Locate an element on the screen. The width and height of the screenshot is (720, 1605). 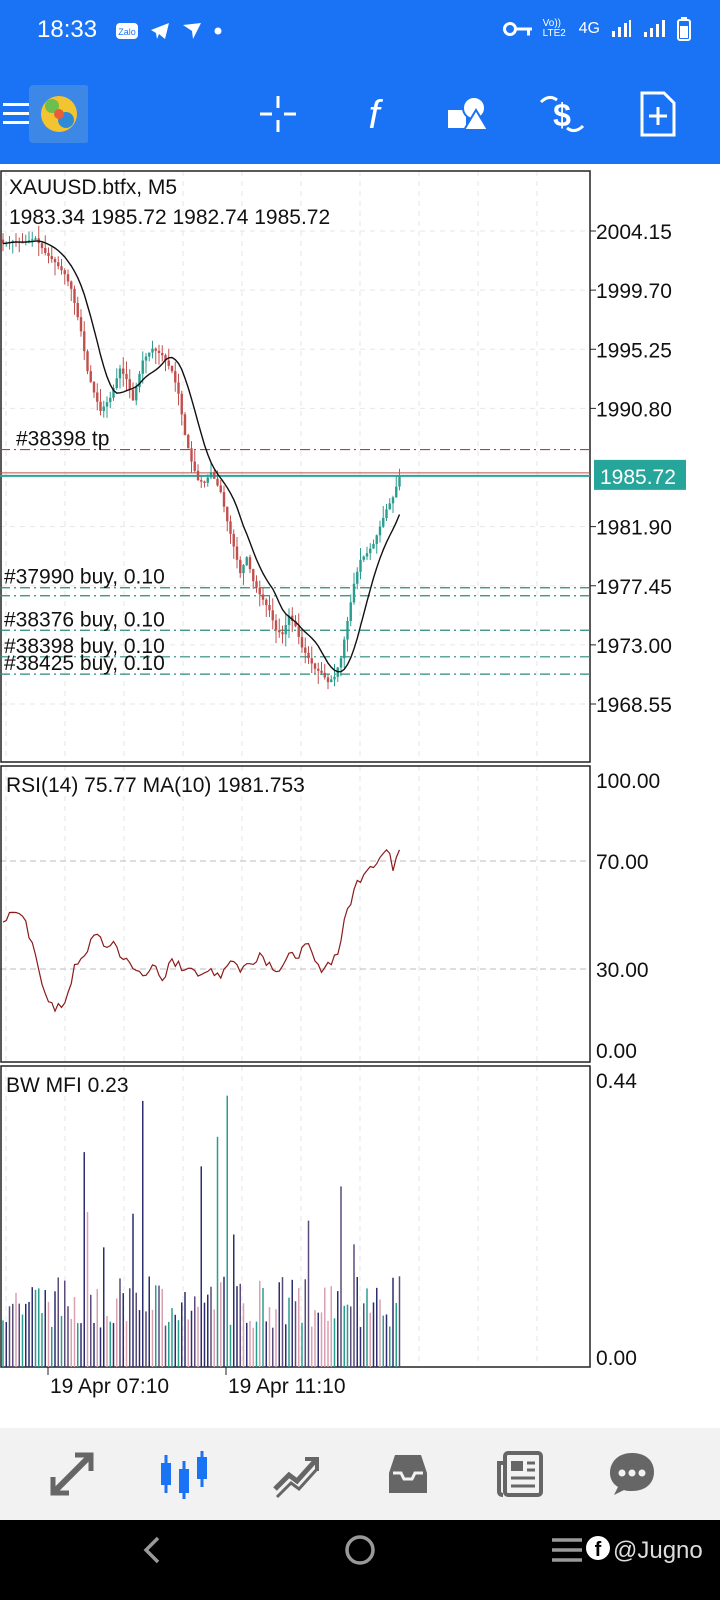
crosshair-button is located at coordinates (278, 114).